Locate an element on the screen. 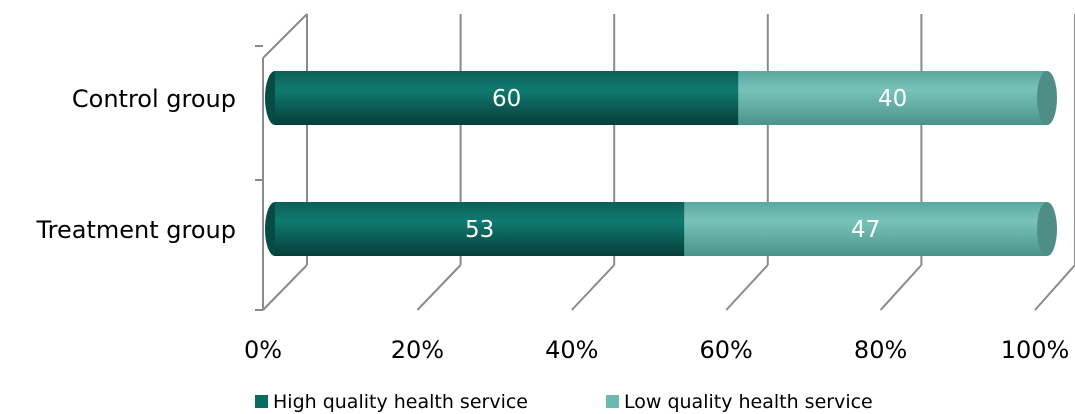 This screenshot has width=1075, height=414. category-label: Control group is located at coordinates (154, 99).